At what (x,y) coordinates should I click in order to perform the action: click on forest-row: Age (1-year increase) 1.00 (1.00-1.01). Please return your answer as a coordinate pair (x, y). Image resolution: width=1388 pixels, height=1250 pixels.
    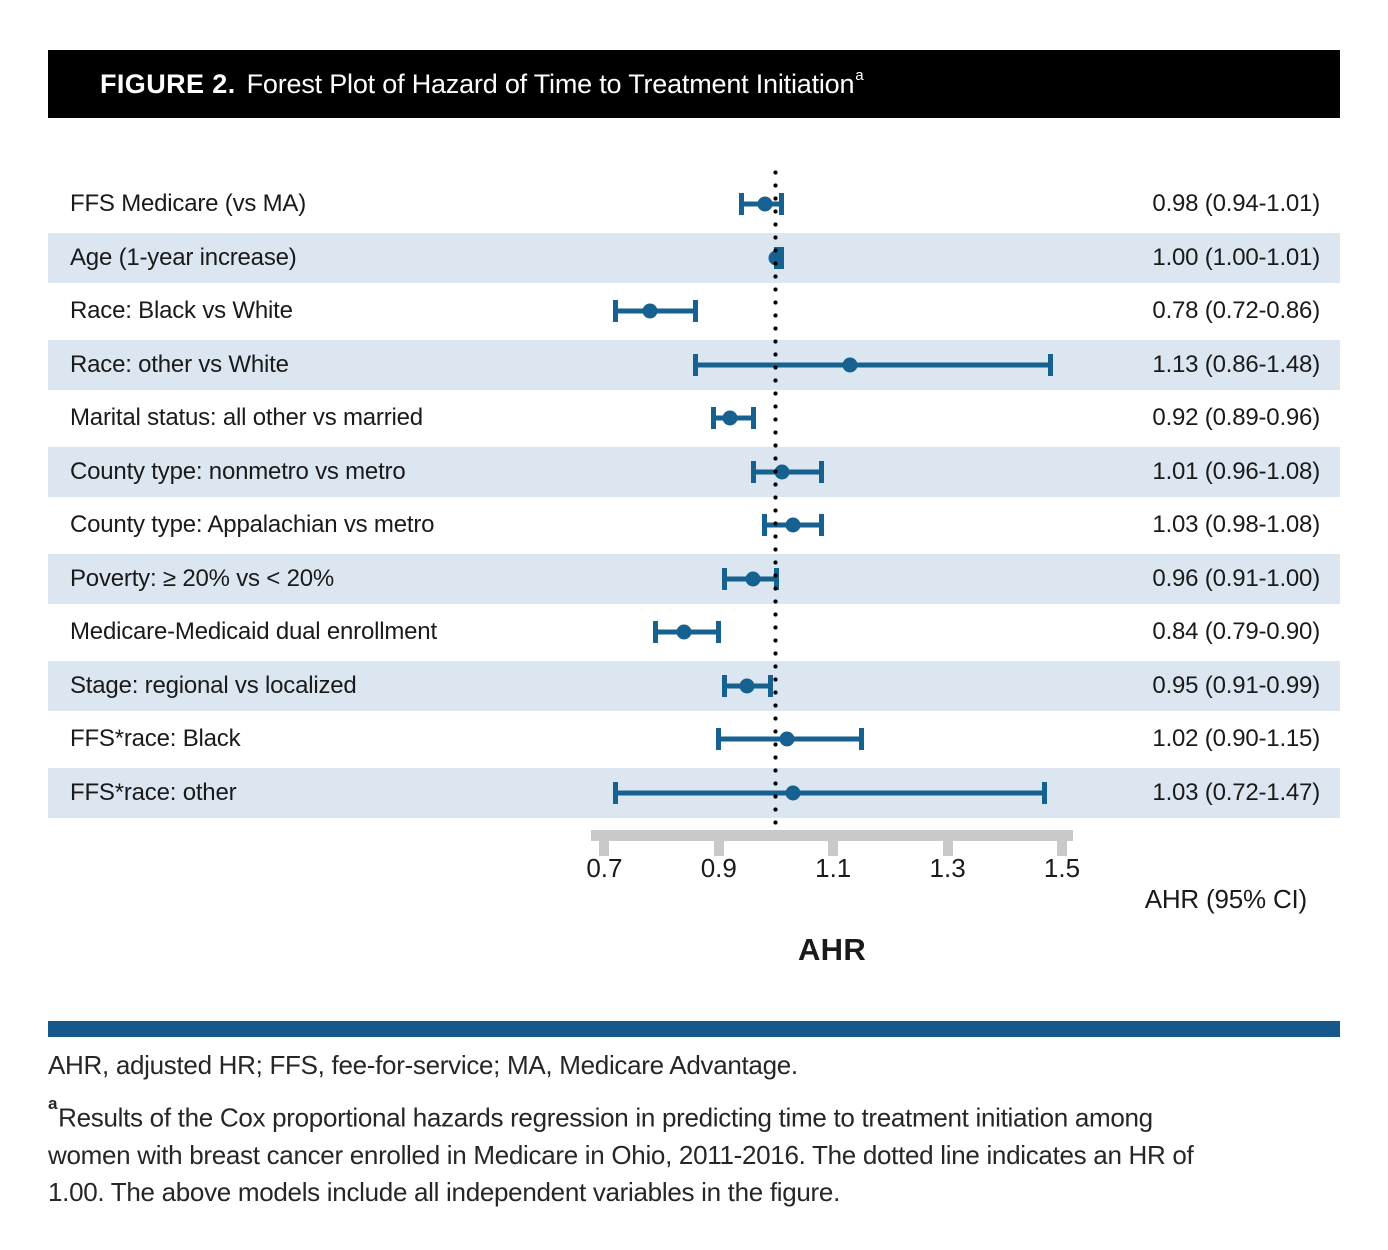
    Looking at the image, I should click on (694, 257).